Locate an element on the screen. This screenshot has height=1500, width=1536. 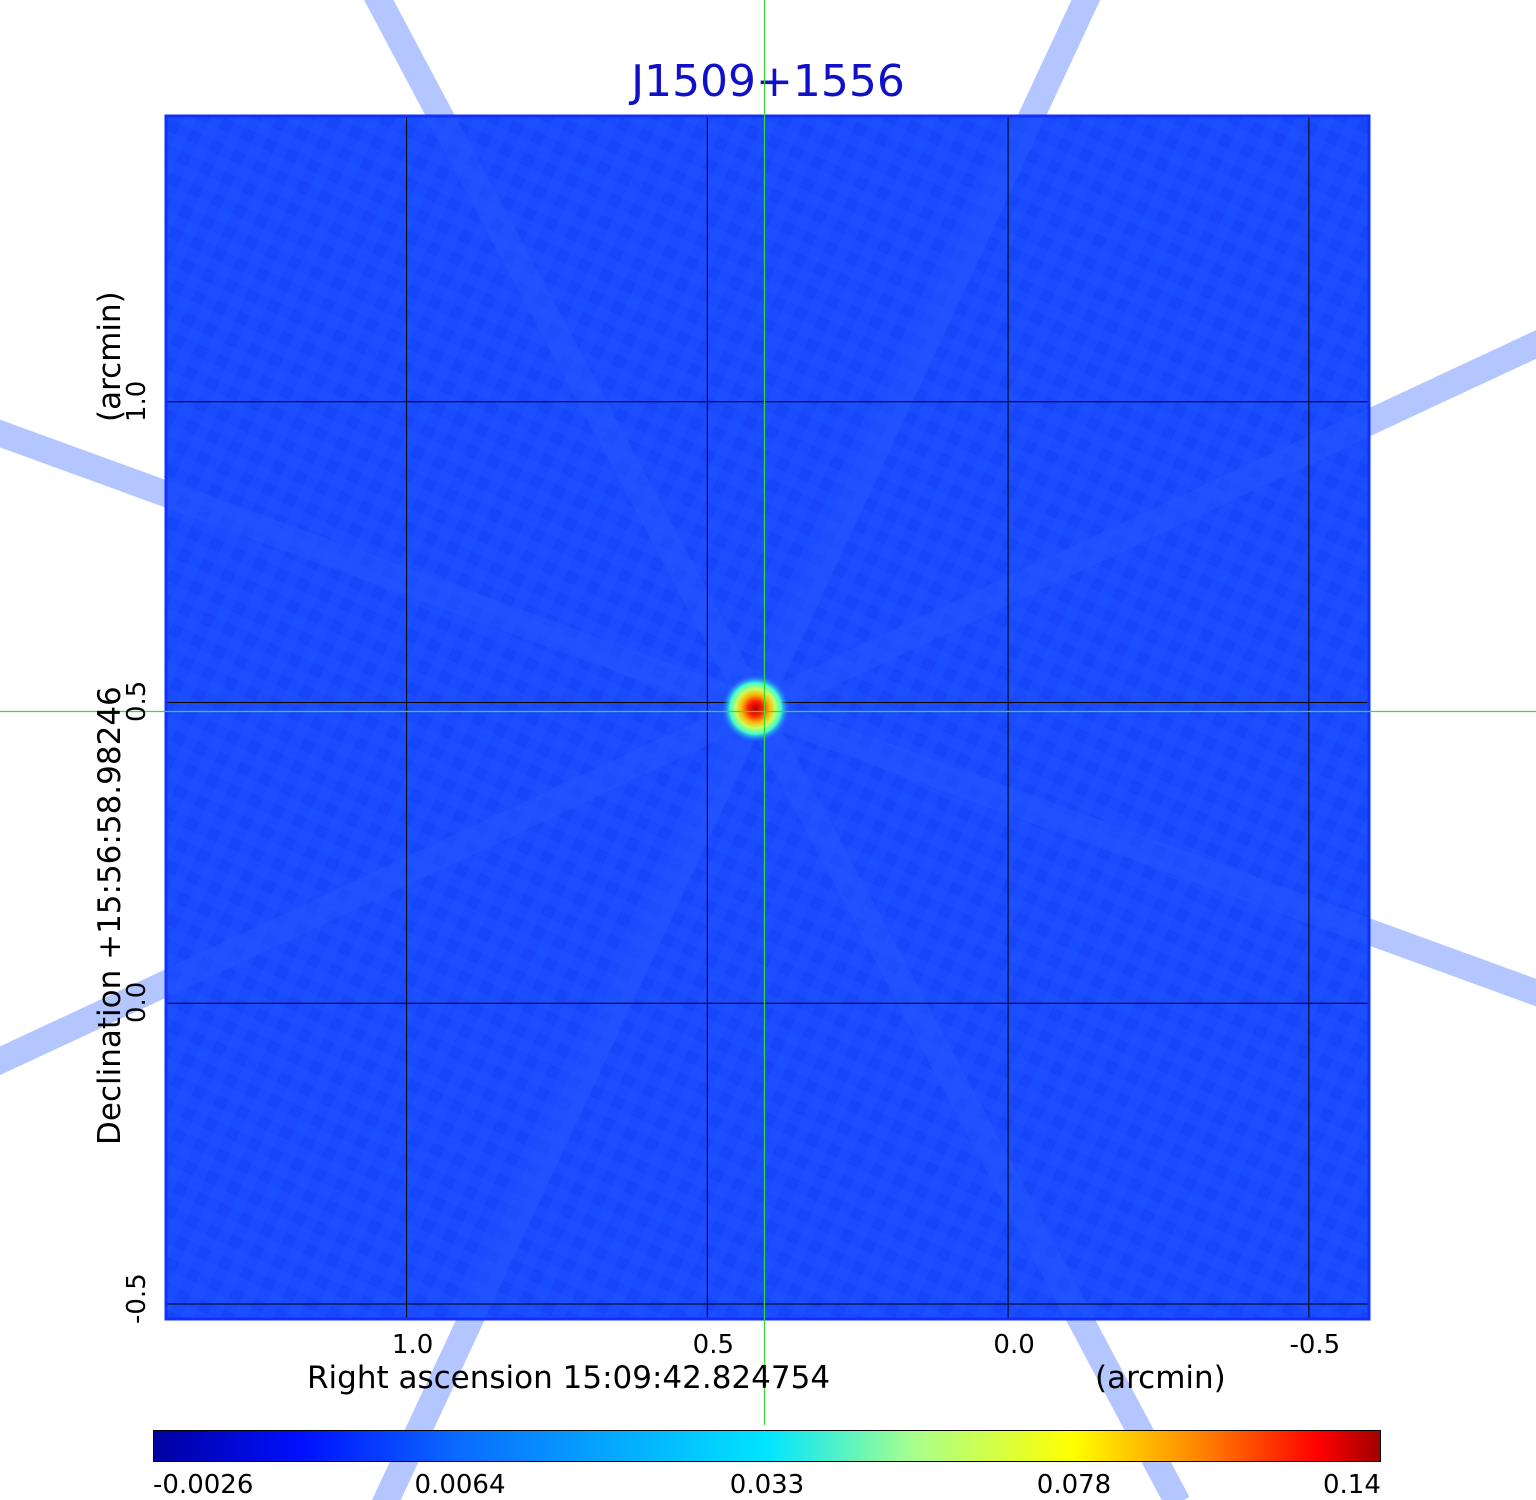
x-axis-label: Right ascension 15:09:42.824754 is located at coordinates (569, 1378).